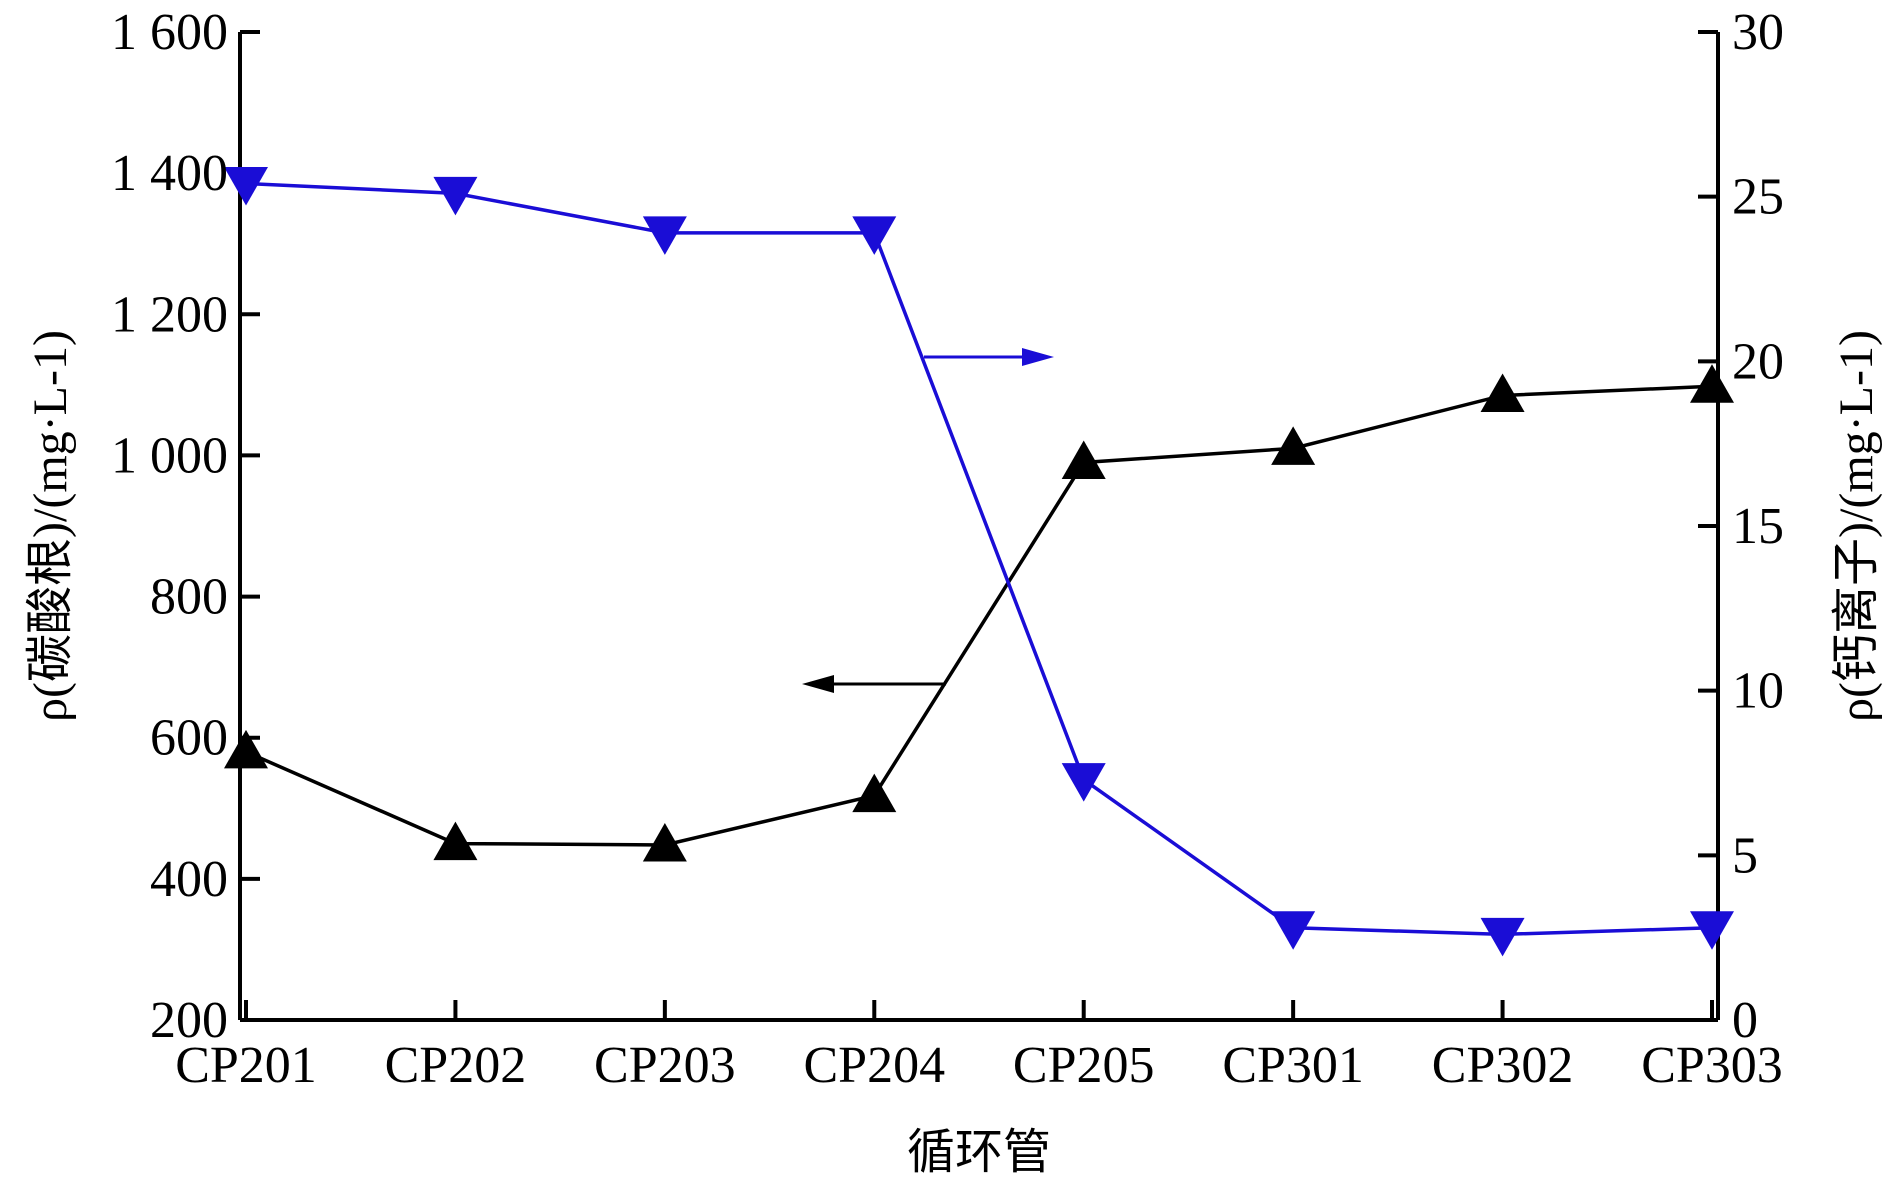 The height and width of the screenshot is (1181, 1890). I want to click on arrow-left-head, so click(818, 684).